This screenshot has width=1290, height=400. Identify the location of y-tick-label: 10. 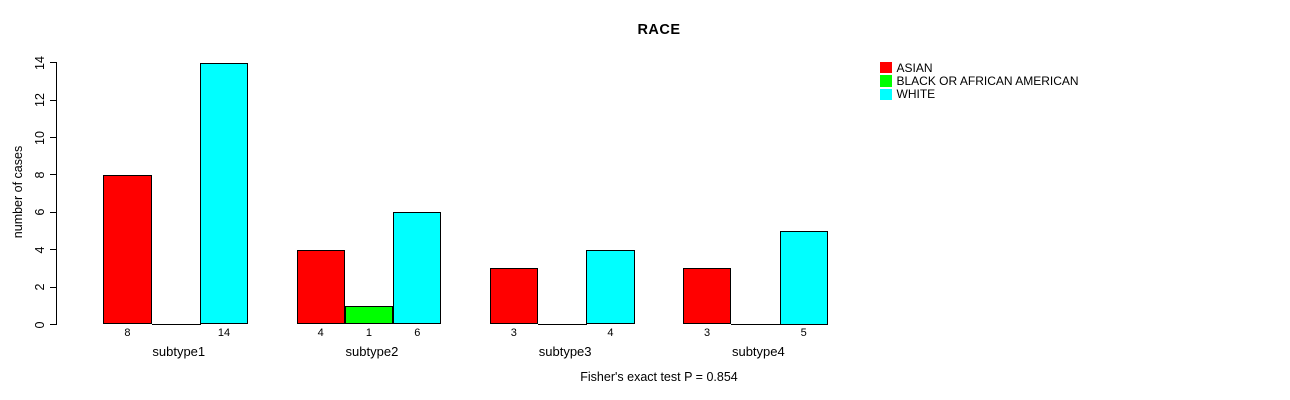
(40, 137).